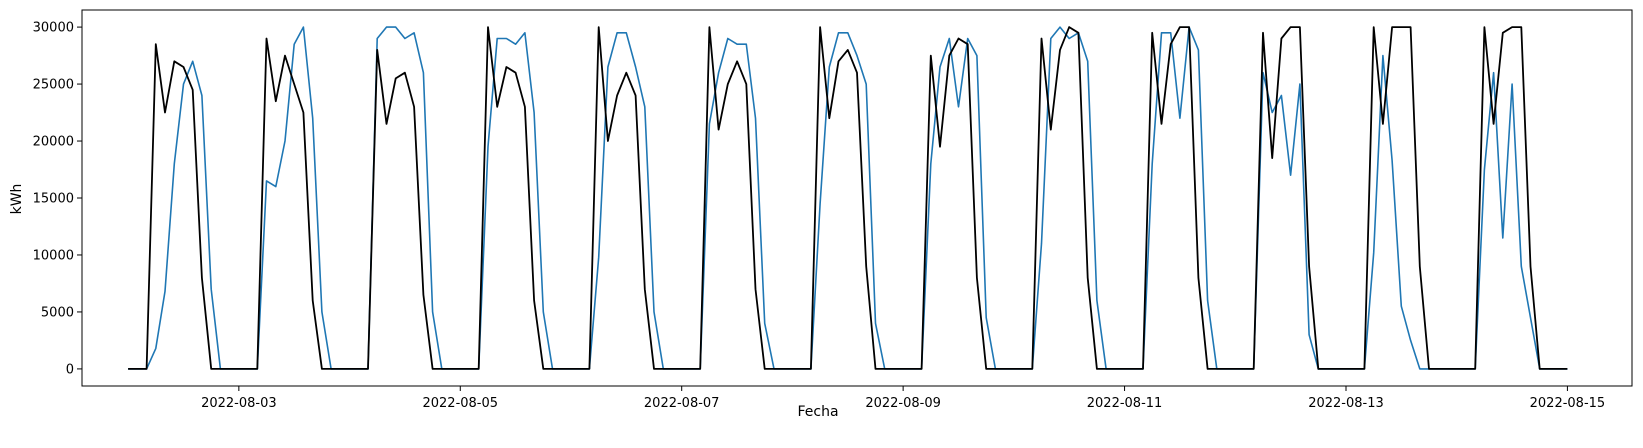 This screenshot has height=448, width=1643. What do you see at coordinates (57, 312) in the screenshot?
I see `y-tick-label: 5000` at bounding box center [57, 312].